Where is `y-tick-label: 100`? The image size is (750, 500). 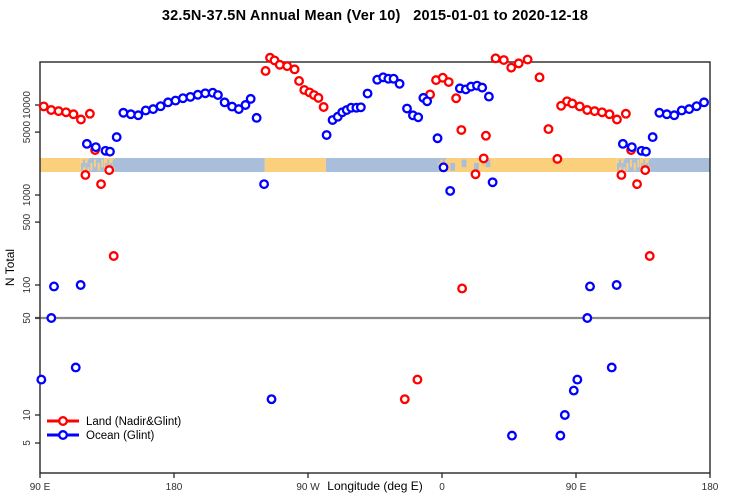
y-tick-label: 100 is located at coordinates (27, 284).